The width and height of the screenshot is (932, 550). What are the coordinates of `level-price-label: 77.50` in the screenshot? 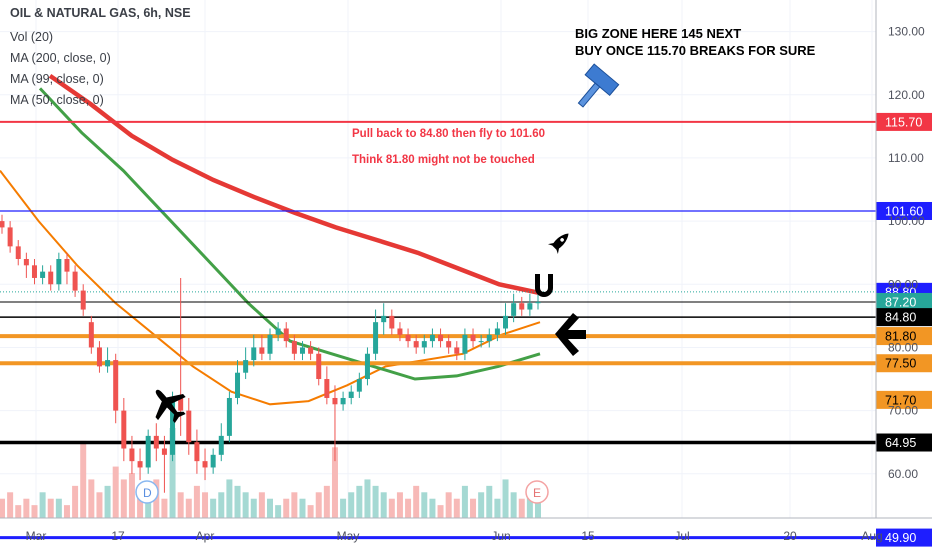 It's located at (900, 364).